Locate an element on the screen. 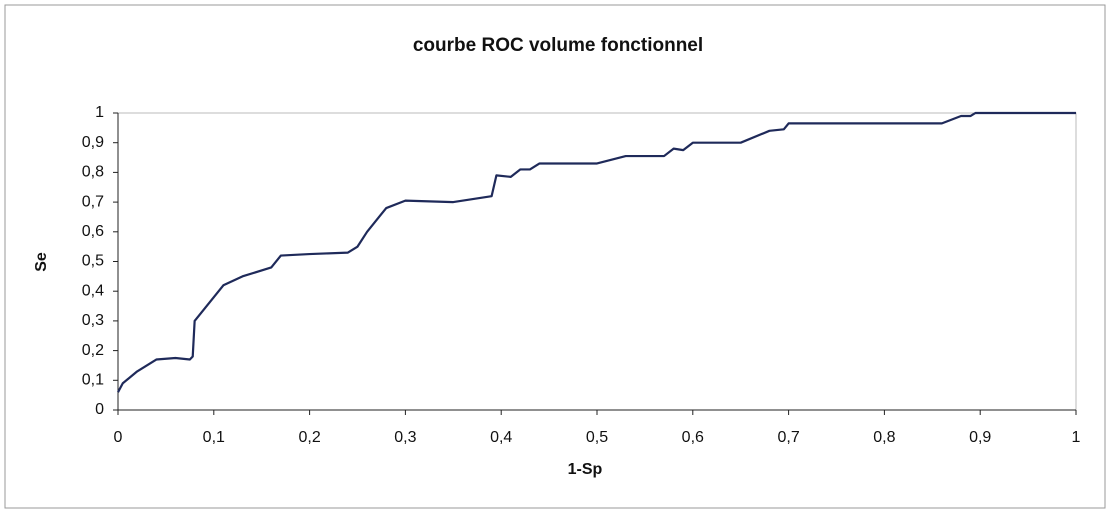 Image resolution: width=1111 pixels, height=513 pixels. y-tick-label: 0,8 is located at coordinates (93, 172).